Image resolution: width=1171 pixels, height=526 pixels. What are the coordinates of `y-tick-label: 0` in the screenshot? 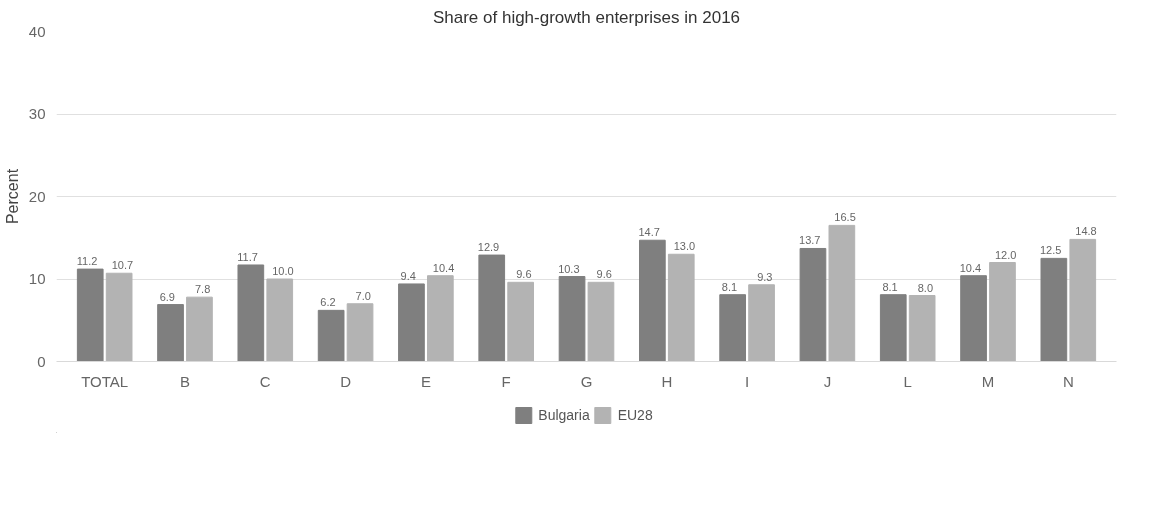 It's located at (41, 361).